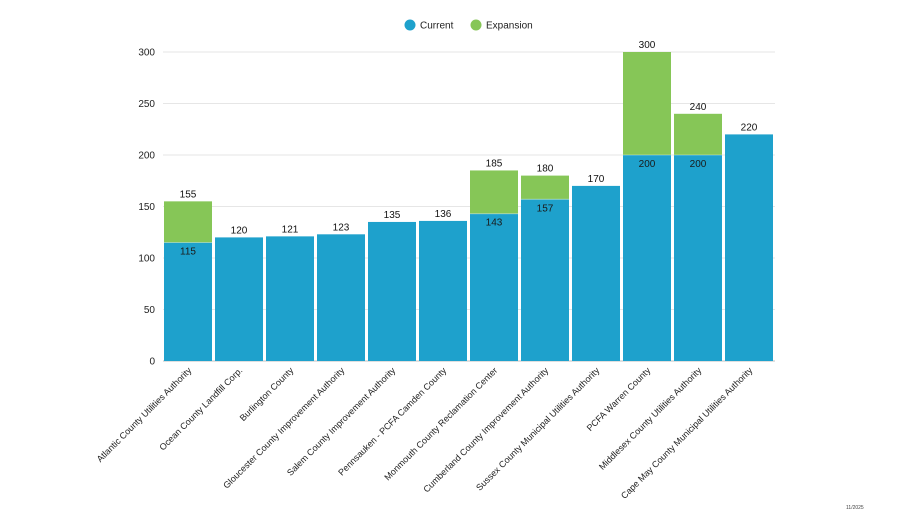 The image size is (900, 511). What do you see at coordinates (855, 508) in the screenshot?
I see `footnote: 11/2025` at bounding box center [855, 508].